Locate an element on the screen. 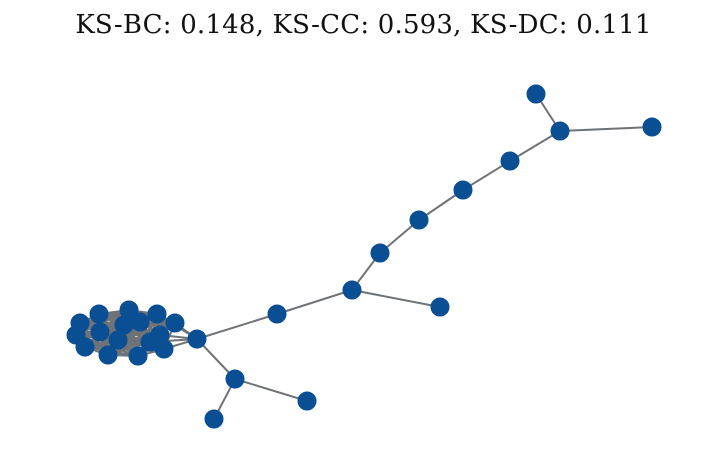 Image resolution: width=727 pixels, height=468 pixels. figure-title: KS-BC: 0.148, KS-CC: 0.593, KS-DC: 0.111 is located at coordinates (363, 25).